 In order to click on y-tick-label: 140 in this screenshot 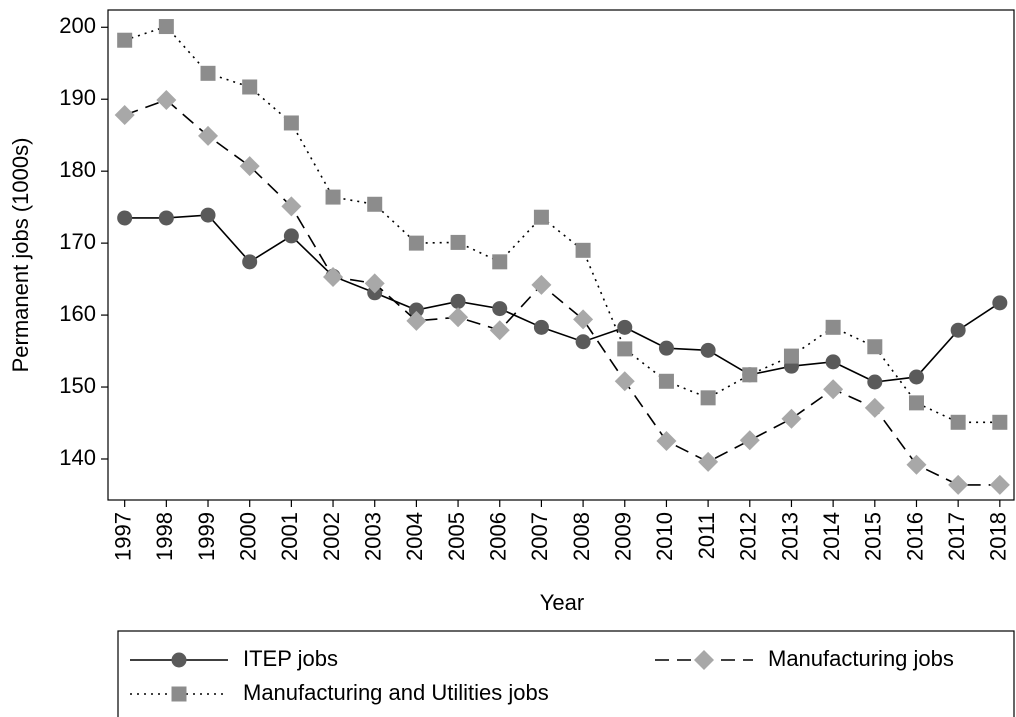, I will do `click(77, 457)`.